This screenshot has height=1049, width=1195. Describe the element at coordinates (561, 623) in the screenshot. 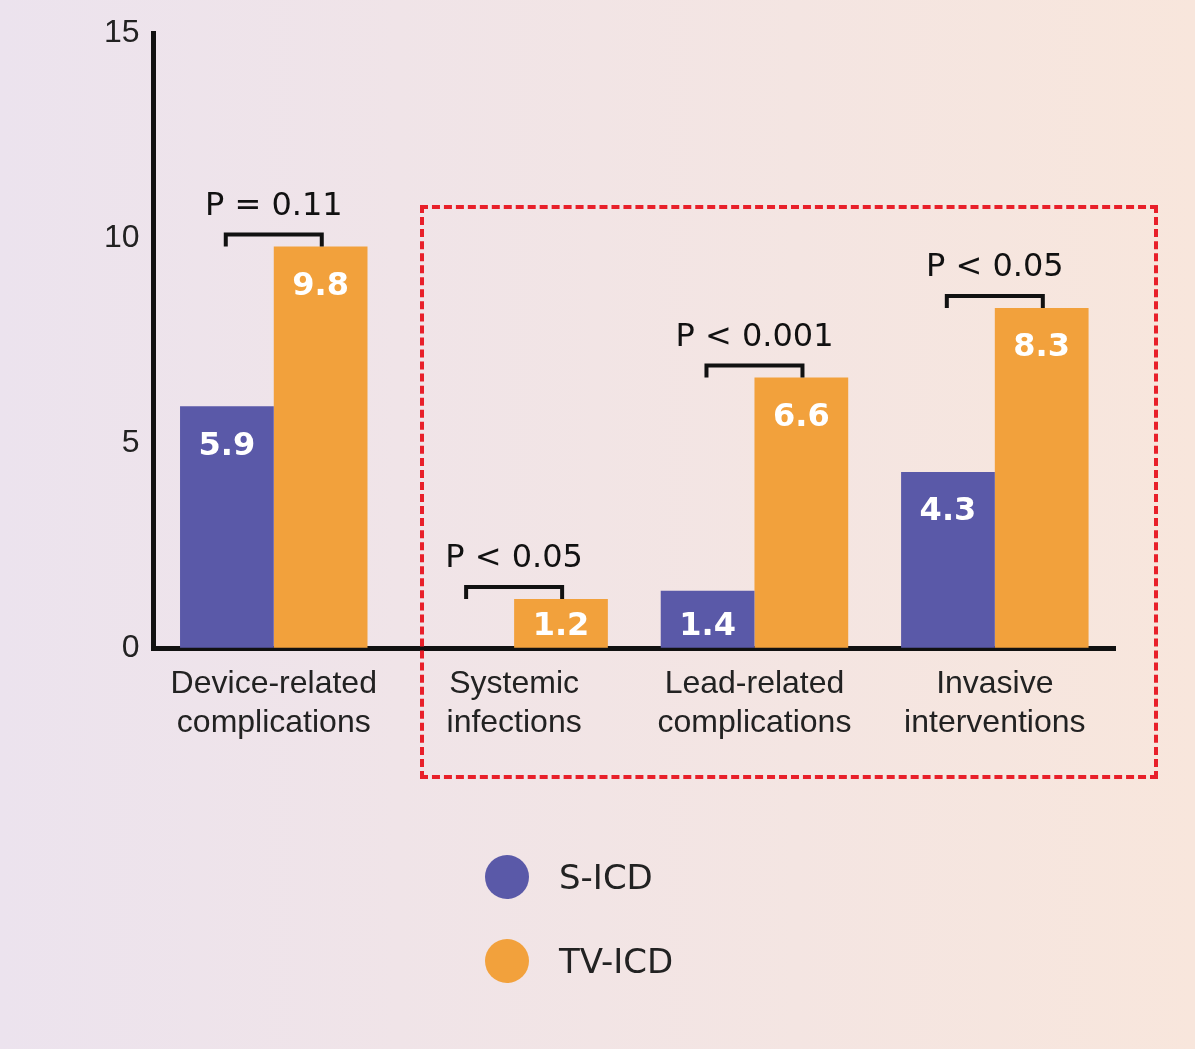

I see `data-label: 1.2` at that location.